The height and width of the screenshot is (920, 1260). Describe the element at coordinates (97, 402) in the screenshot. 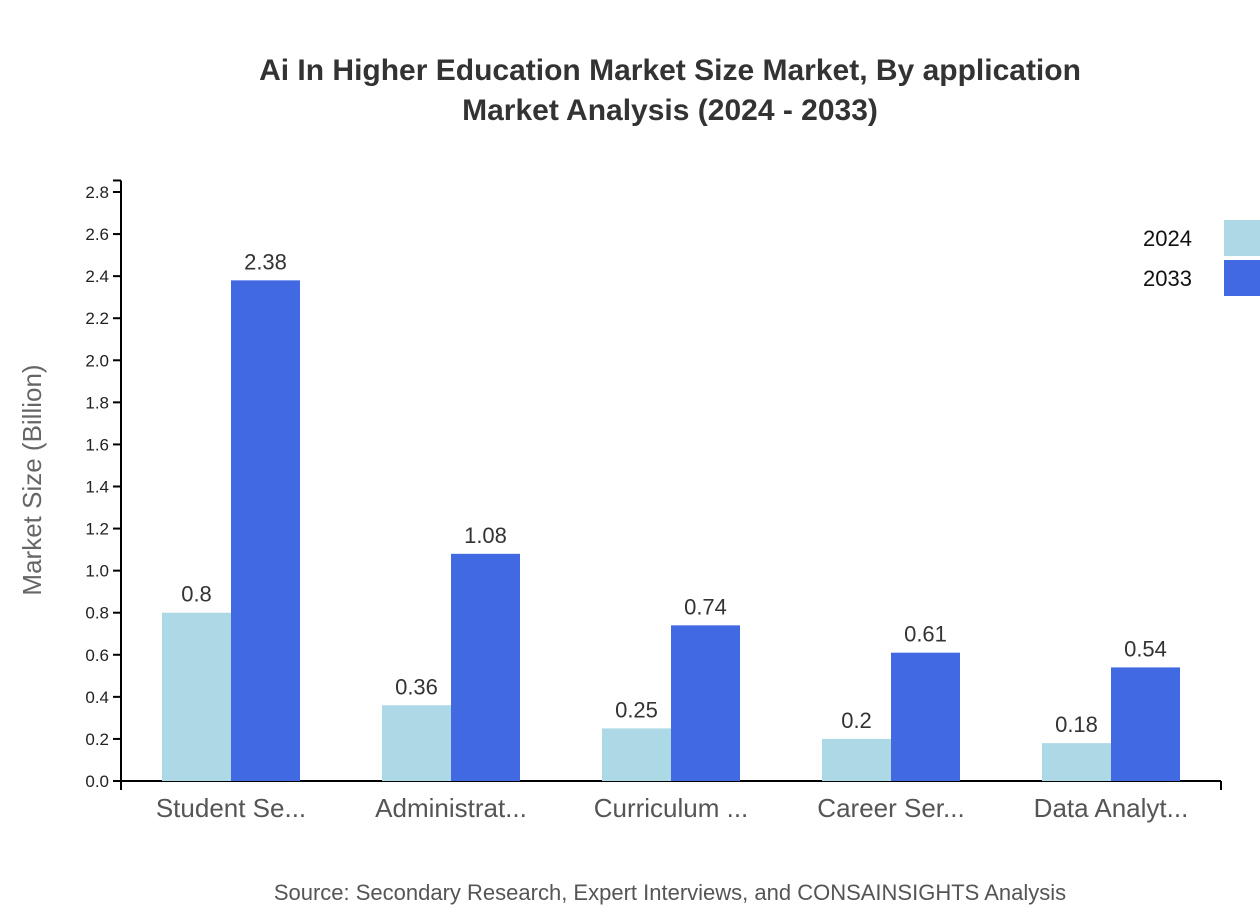

I see `y-tick-label: 1.8` at that location.